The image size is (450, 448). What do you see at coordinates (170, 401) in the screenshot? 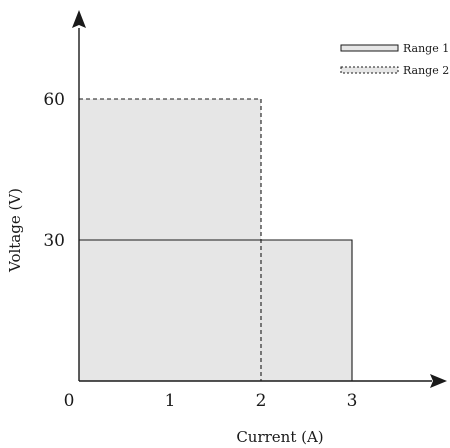
I see `x-tick-label: 1` at bounding box center [170, 401].